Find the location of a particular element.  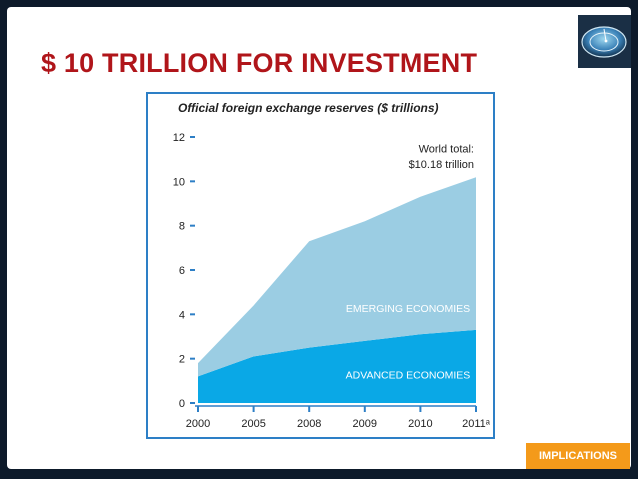

x-tick-label: 2009 is located at coordinates (365, 424).